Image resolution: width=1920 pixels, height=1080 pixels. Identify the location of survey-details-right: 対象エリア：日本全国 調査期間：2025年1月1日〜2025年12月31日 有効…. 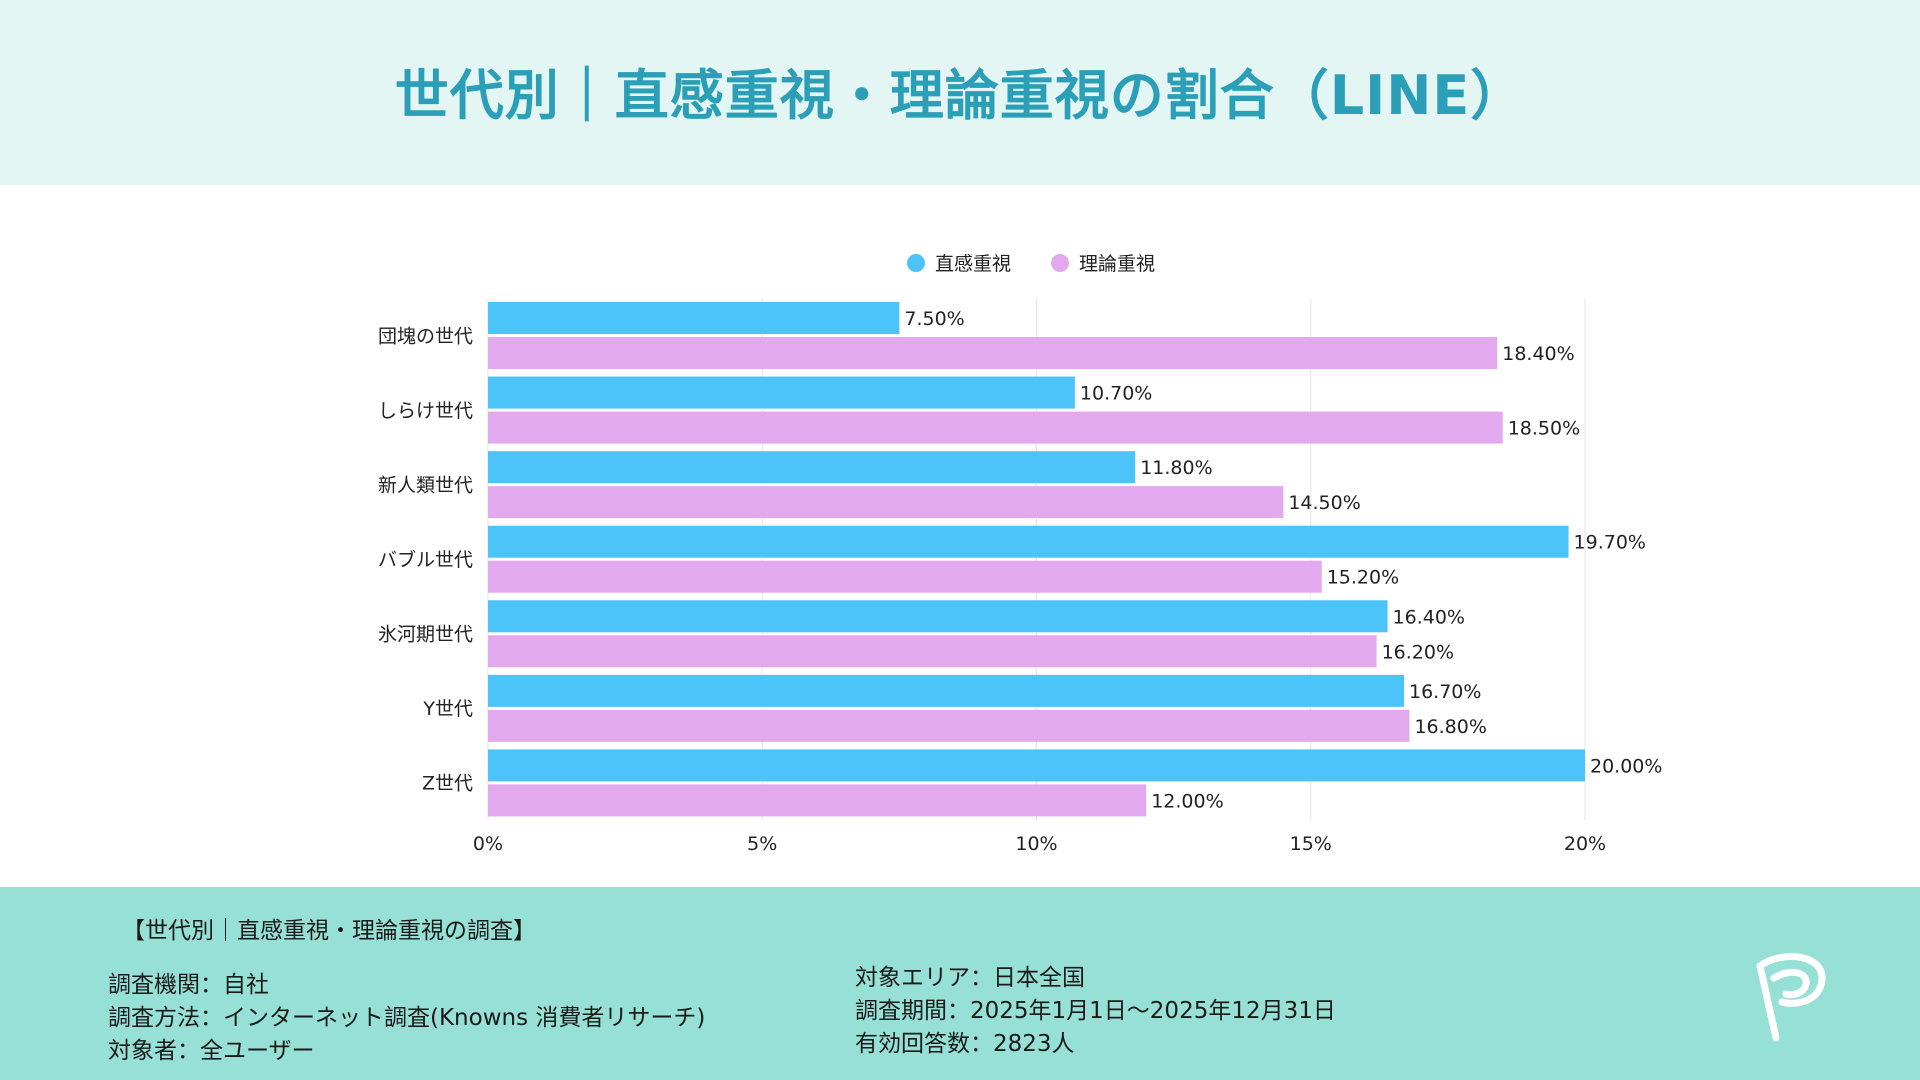
(1095, 1011).